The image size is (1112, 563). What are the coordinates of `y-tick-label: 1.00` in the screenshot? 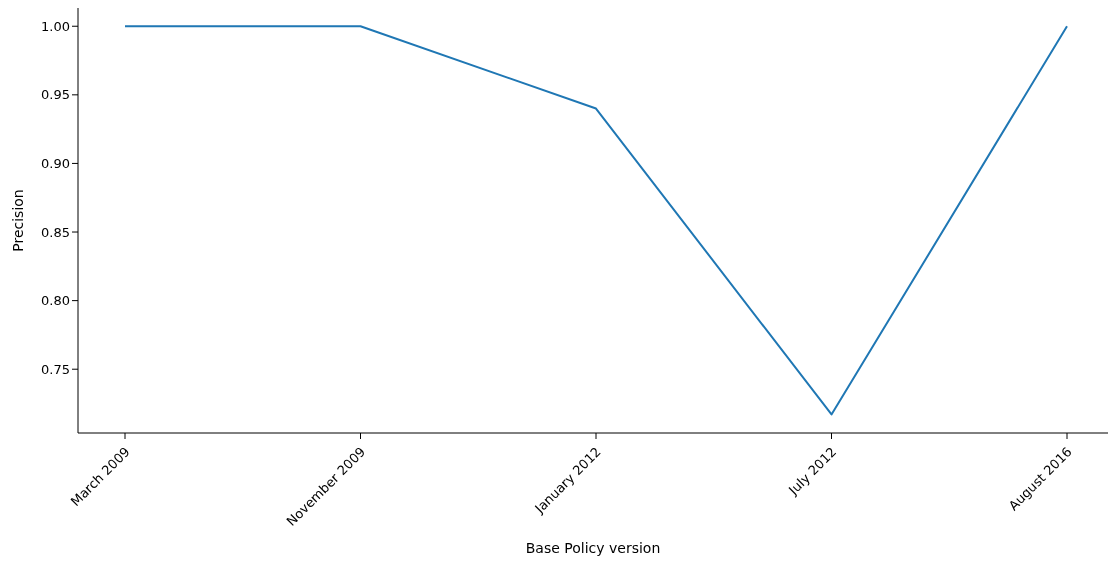 It's located at (55, 26).